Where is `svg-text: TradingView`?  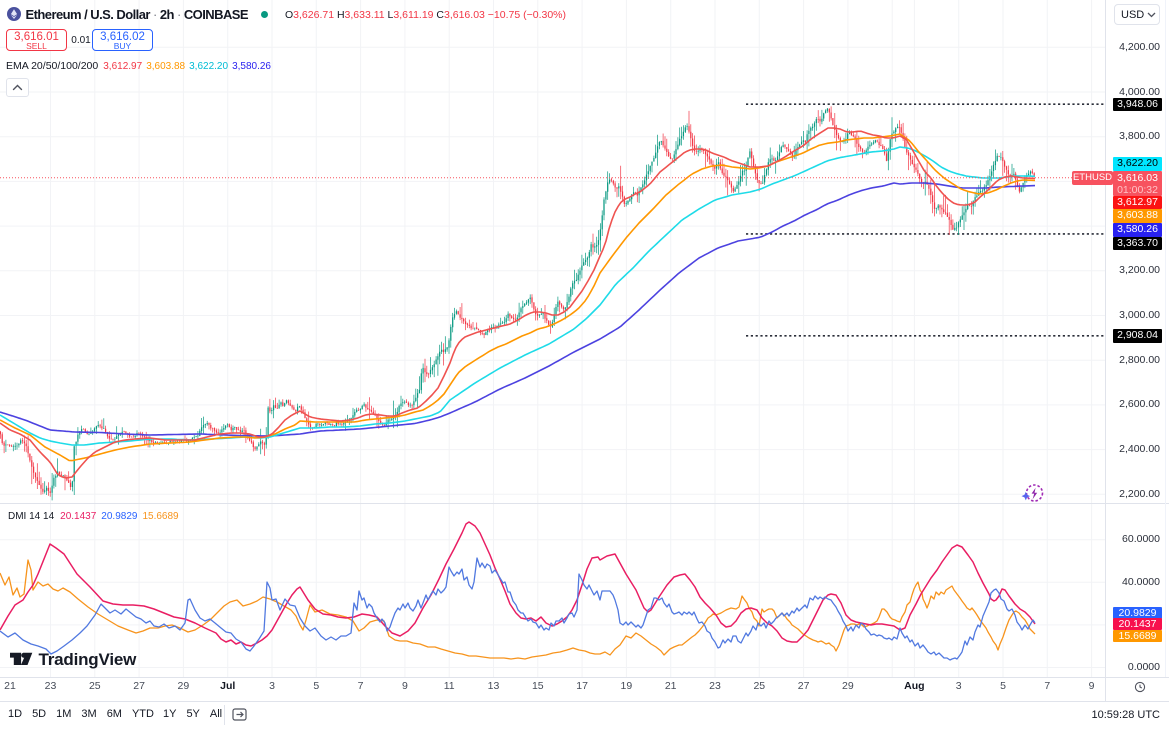
svg-text: TradingView is located at coordinates (88, 659).